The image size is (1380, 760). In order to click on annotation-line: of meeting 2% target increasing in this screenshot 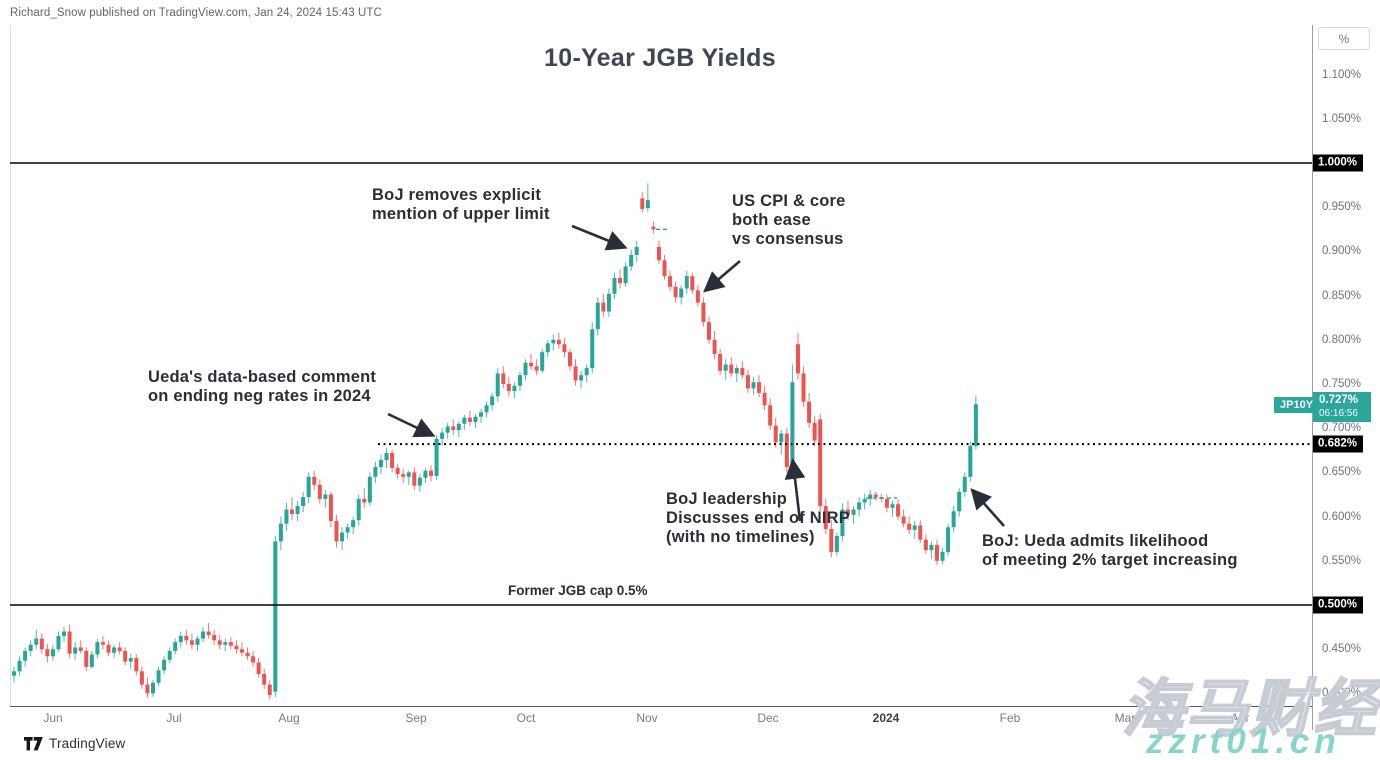, I will do `click(1110, 560)`.